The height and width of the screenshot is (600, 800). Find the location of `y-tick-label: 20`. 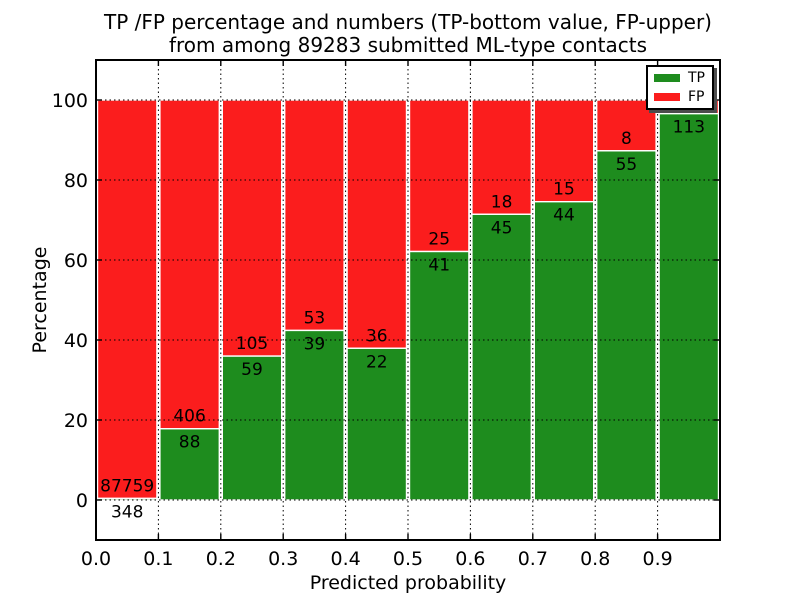

y-tick-label: 20 is located at coordinates (76, 421).